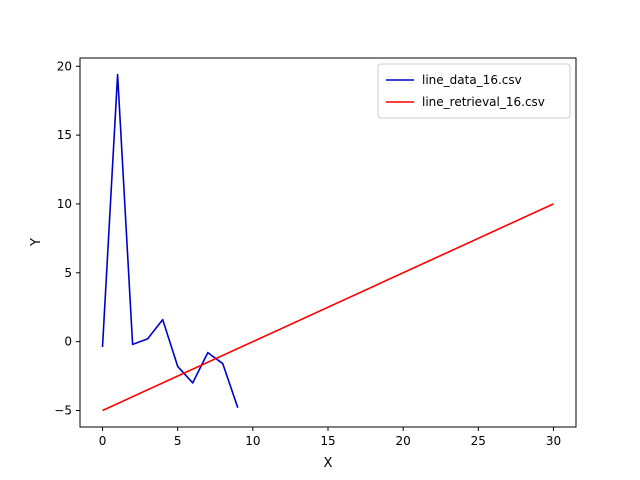 The width and height of the screenshot is (640, 480). Describe the element at coordinates (472, 80) in the screenshot. I see `legend-label: line_data_16.csv` at that location.